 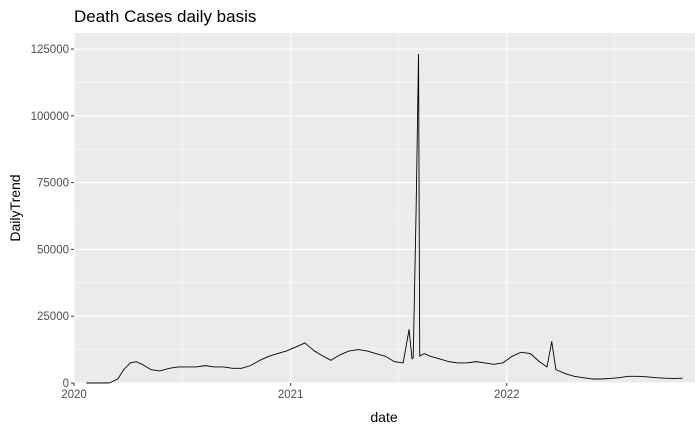 I want to click on y-axis-title: DailyTrend, so click(x=15, y=207).